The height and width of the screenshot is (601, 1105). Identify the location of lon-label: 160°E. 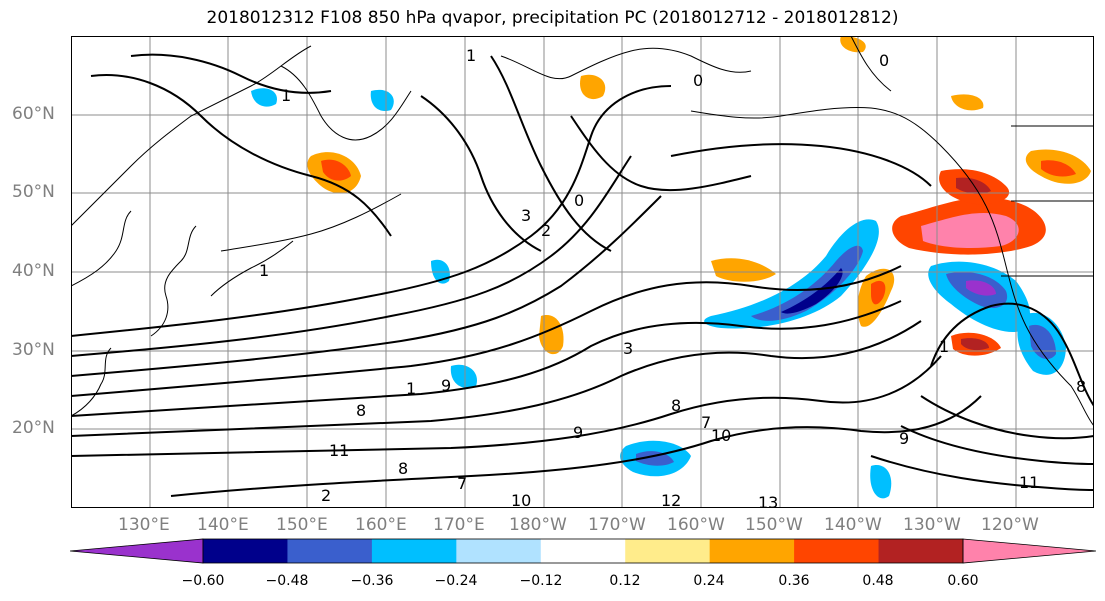
(381, 525).